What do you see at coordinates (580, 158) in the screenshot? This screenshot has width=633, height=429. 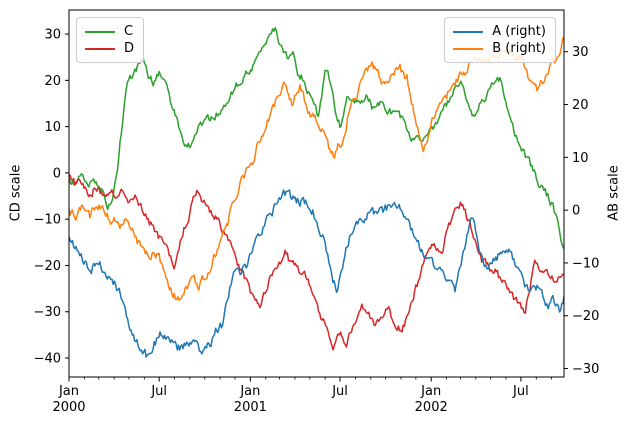 I see `right-tick-label: 10` at bounding box center [580, 158].